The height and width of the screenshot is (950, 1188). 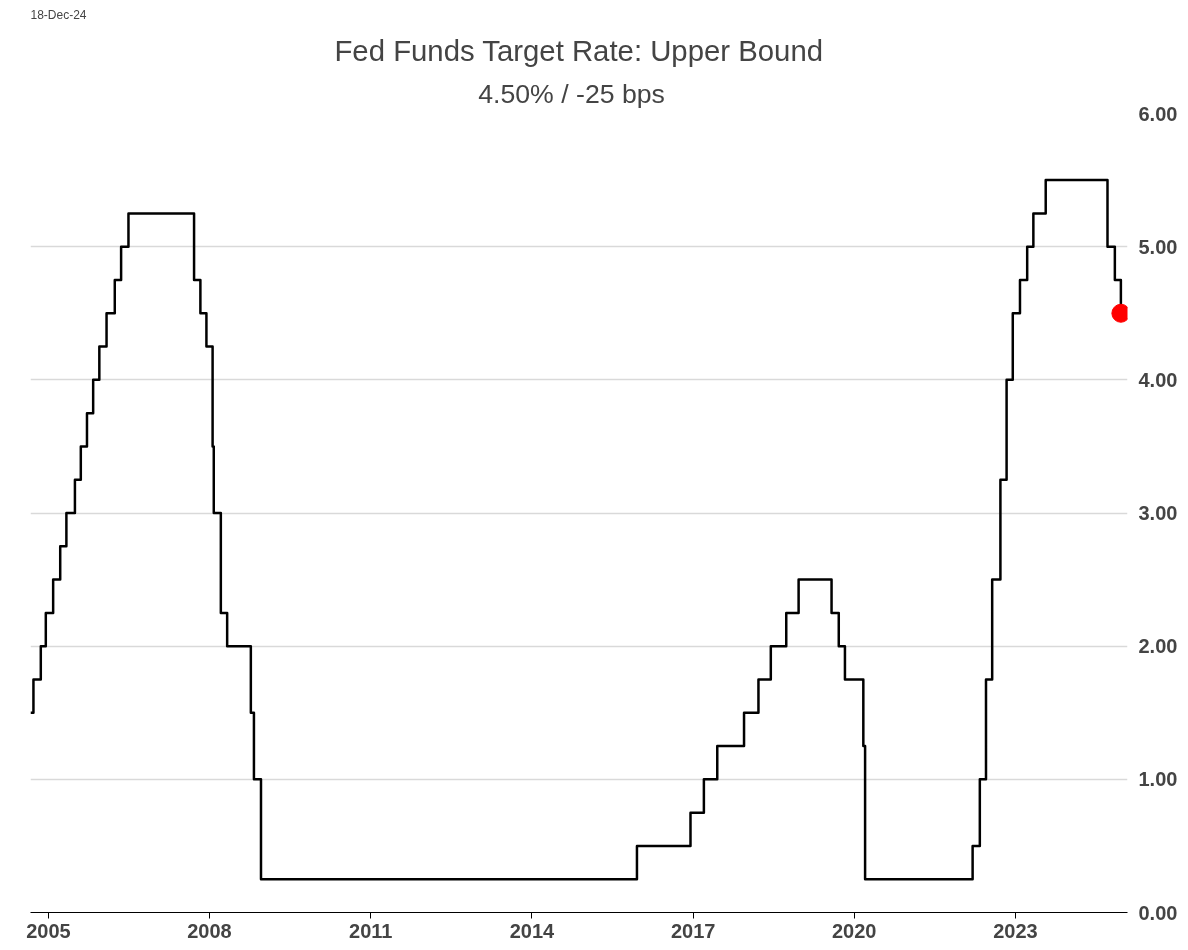 What do you see at coordinates (1158, 513) in the screenshot?
I see `y-tick-label: 3.00` at bounding box center [1158, 513].